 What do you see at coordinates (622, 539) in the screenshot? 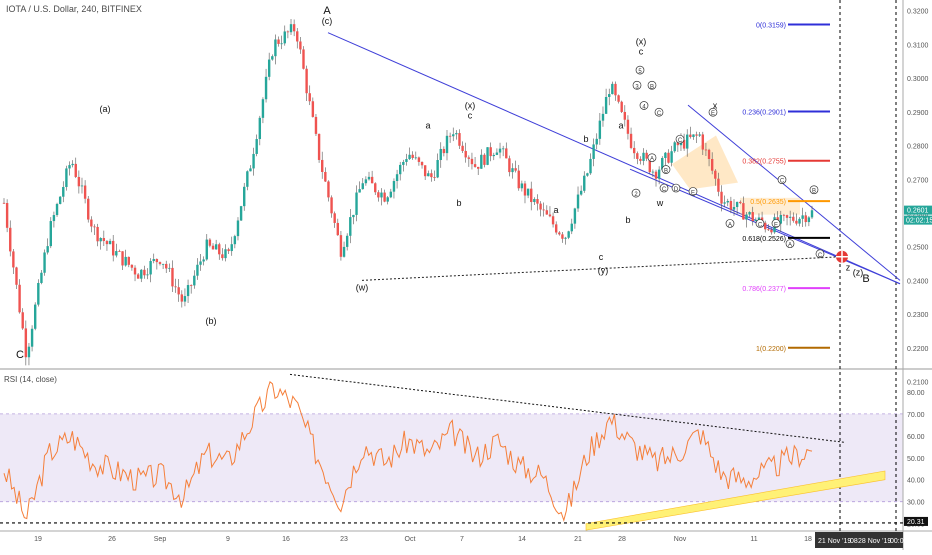
I see `time-tick-label: 28` at bounding box center [622, 539].